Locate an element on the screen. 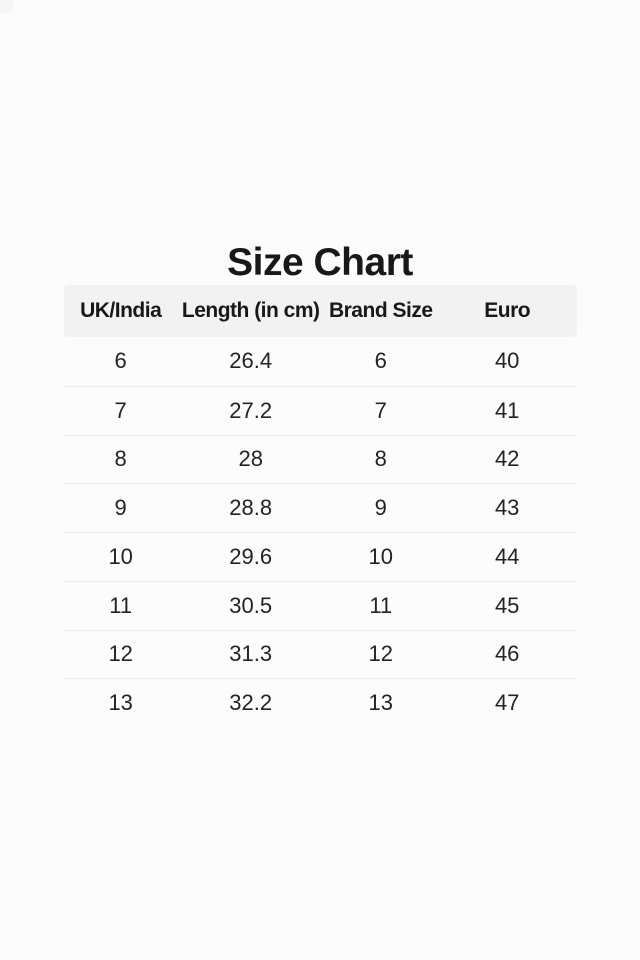  table-row: 12 31.3 12 46 is located at coordinates (320, 654).